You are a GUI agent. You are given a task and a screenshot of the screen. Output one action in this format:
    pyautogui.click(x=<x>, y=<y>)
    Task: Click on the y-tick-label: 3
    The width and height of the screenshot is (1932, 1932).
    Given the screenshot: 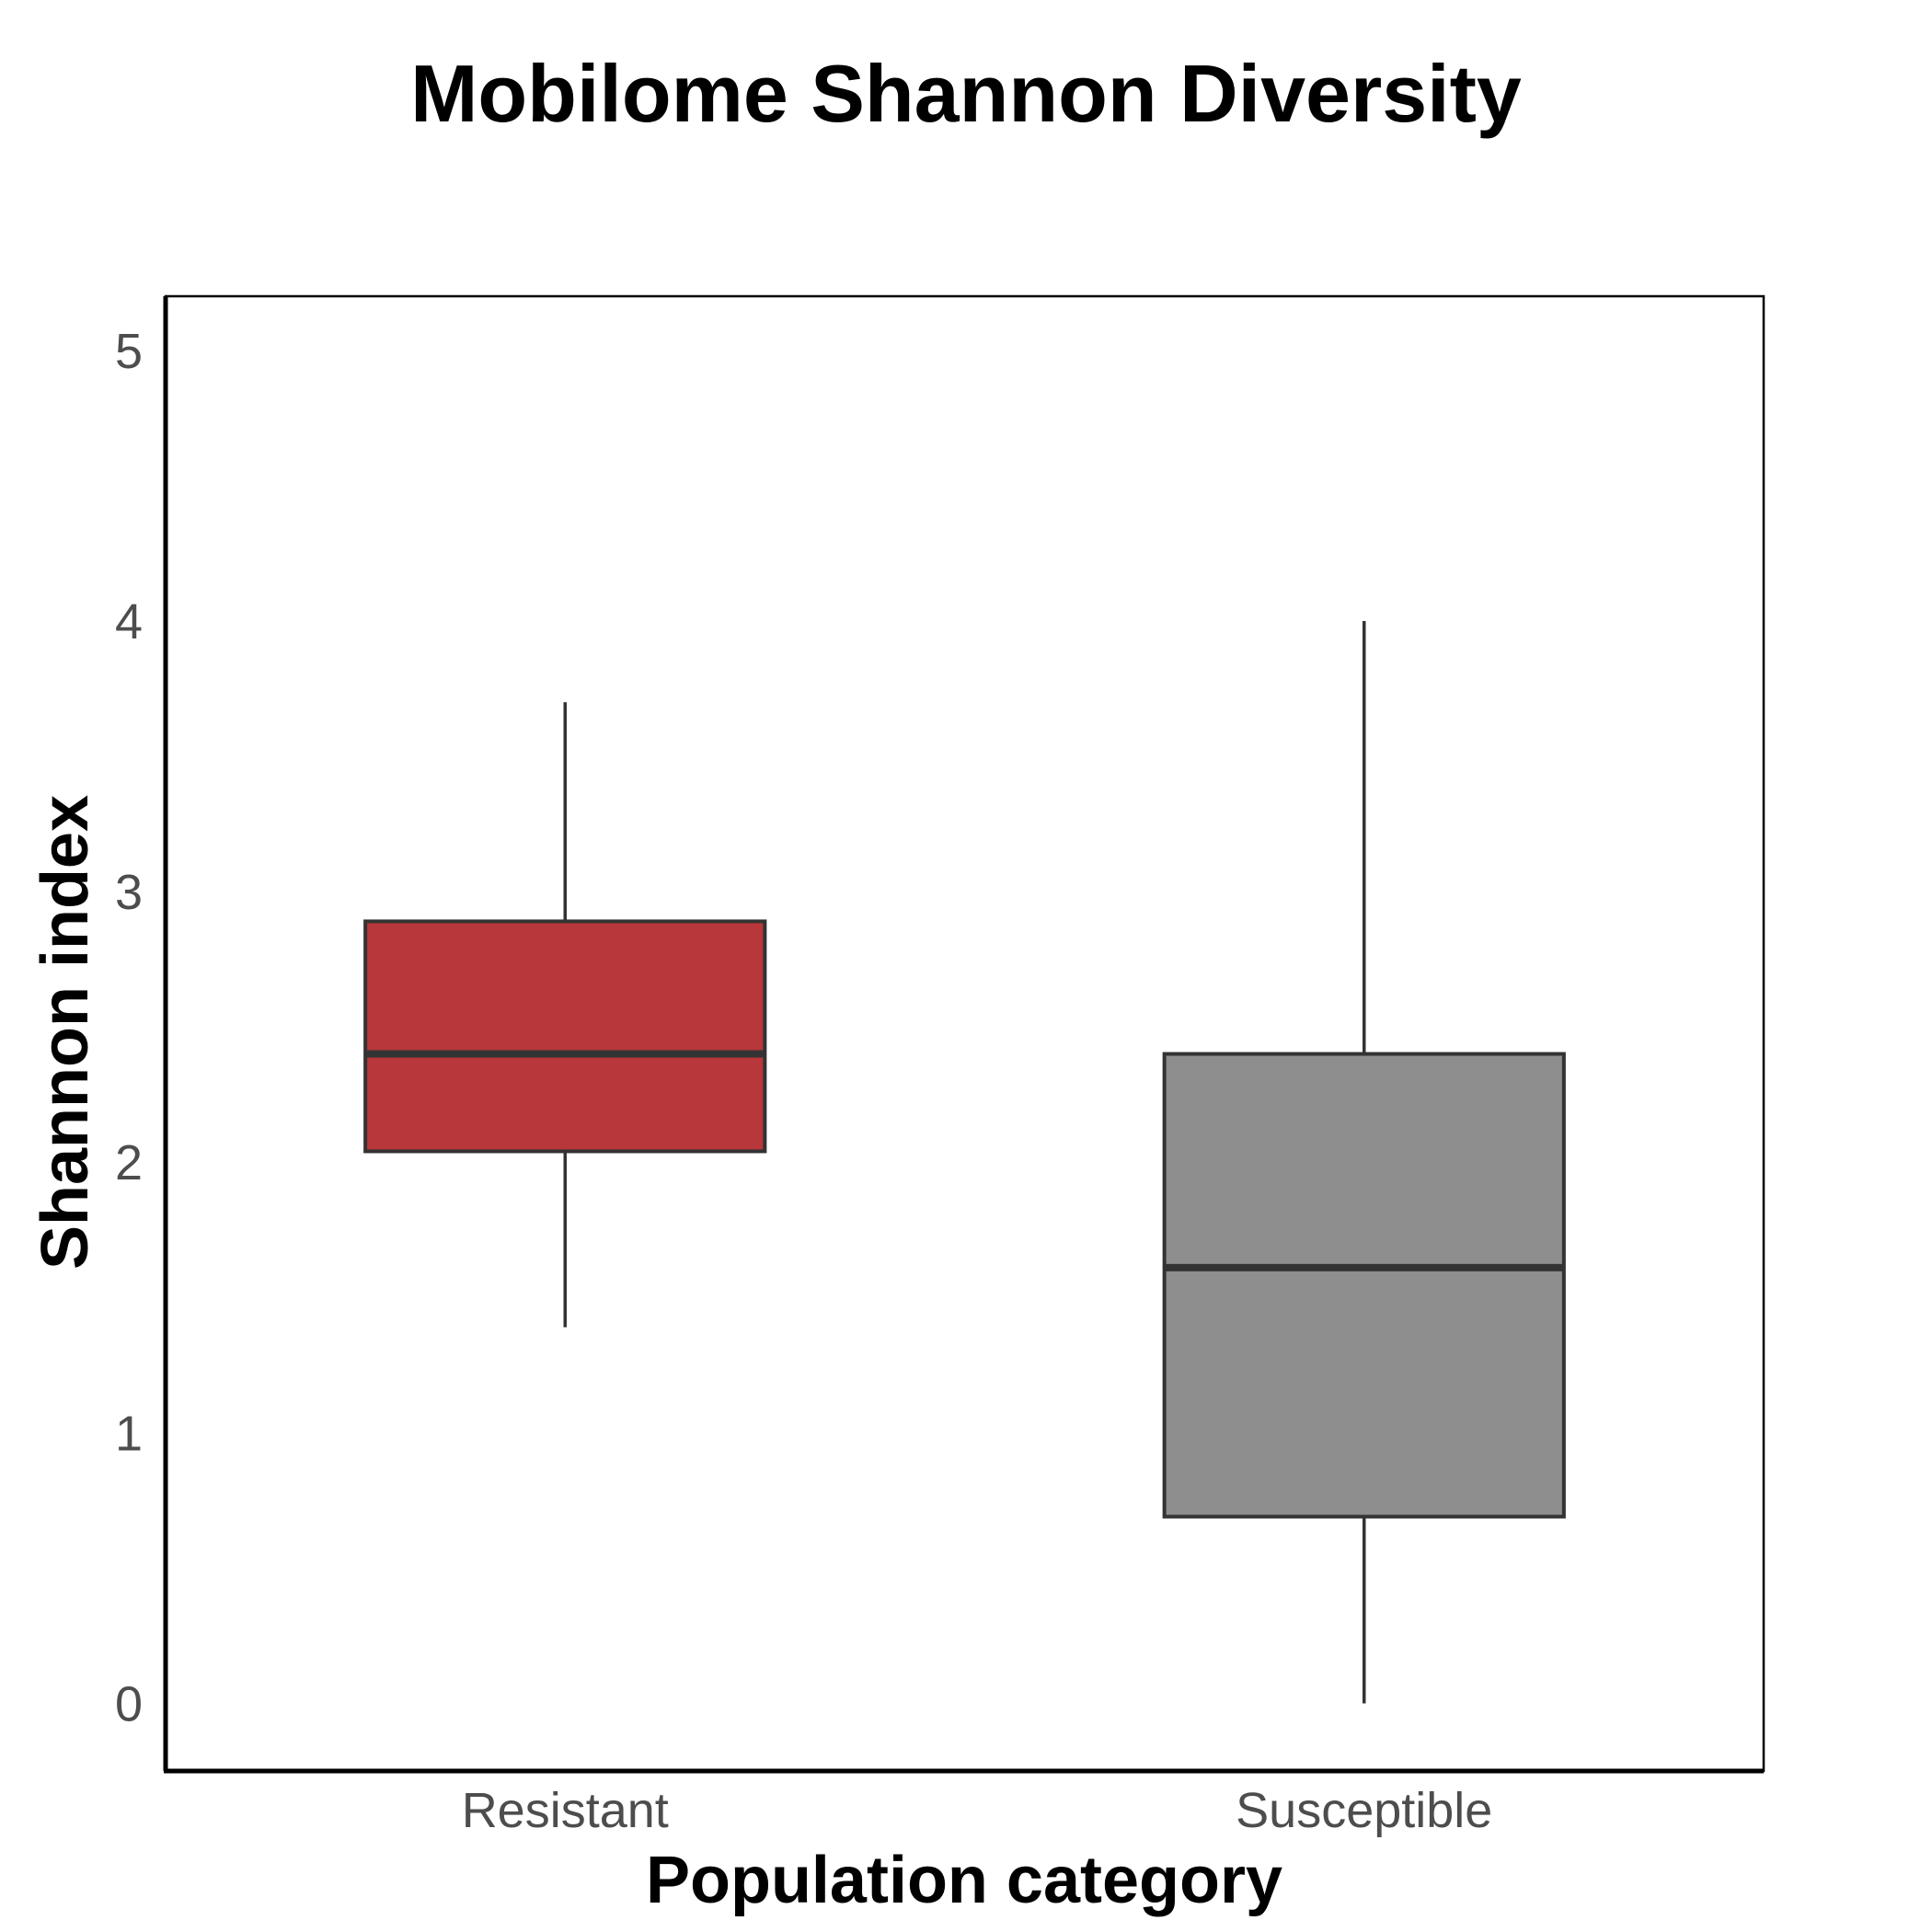 What is the action you would take?
    pyautogui.click(x=129, y=892)
    